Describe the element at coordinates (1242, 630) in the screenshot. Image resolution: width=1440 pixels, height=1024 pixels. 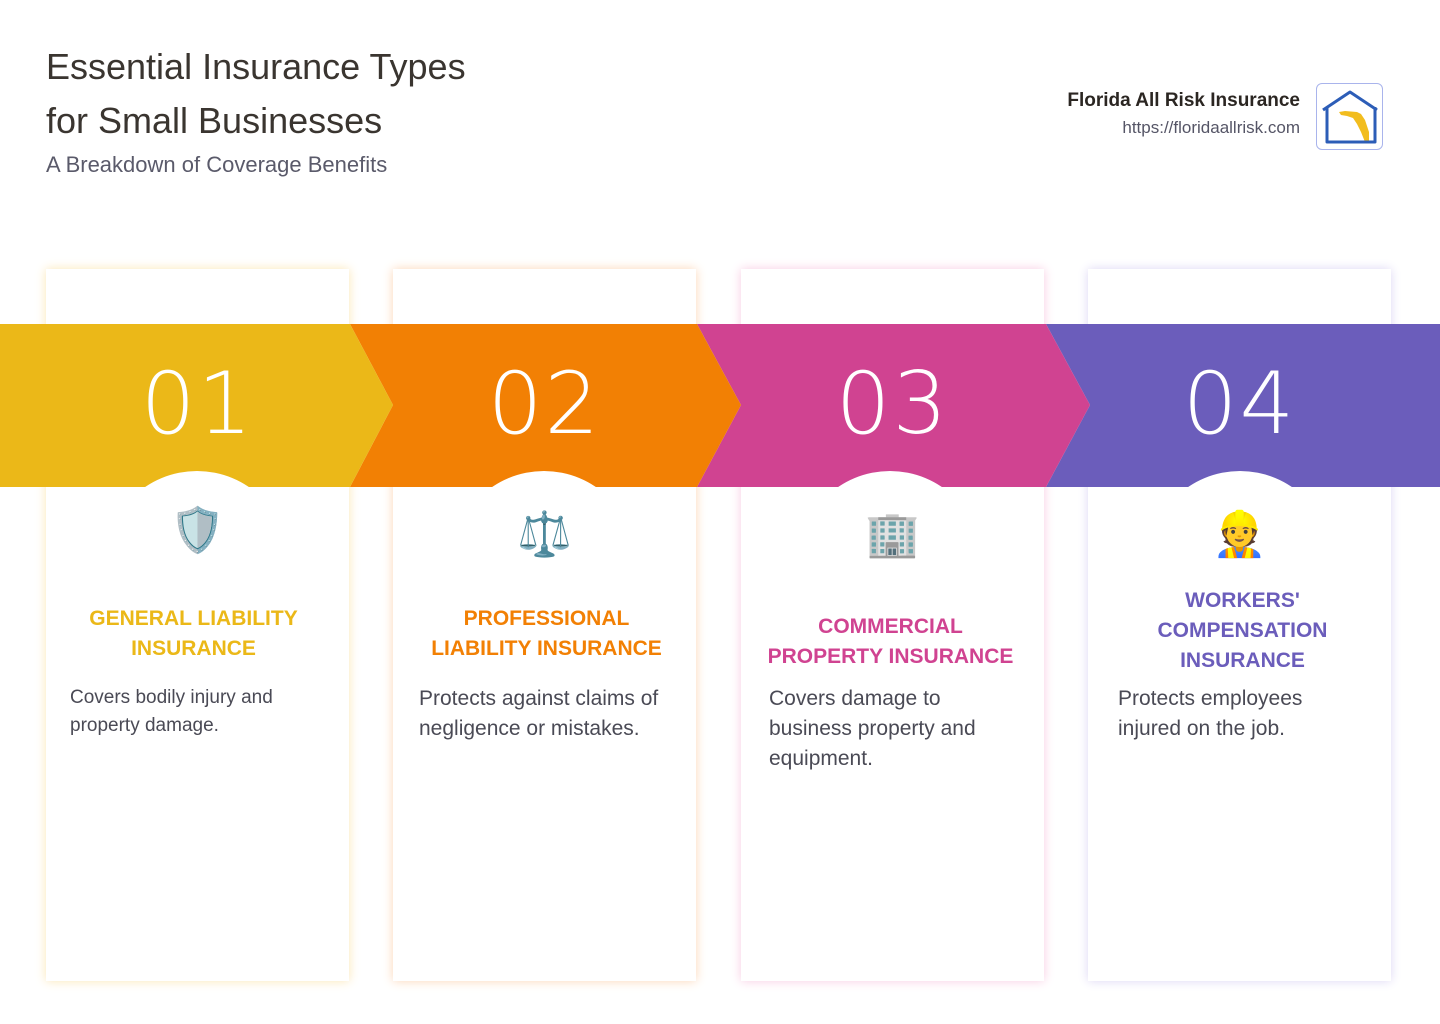
I see `step-title: WORKERS' COMPENSATION INSURANCE` at that location.